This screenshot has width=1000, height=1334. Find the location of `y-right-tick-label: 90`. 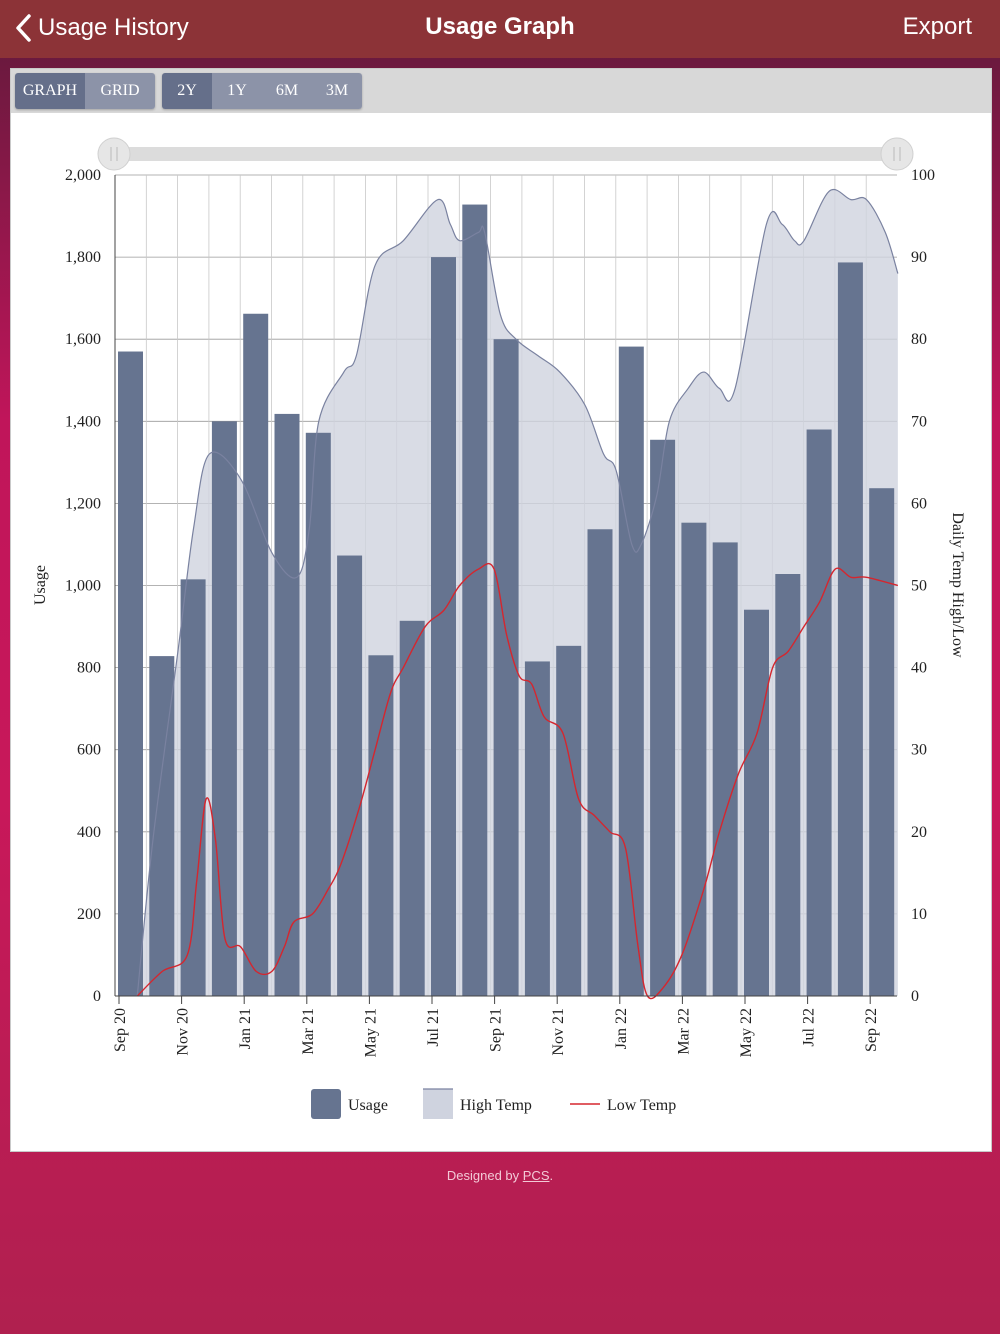

y-right-tick-label: 90 is located at coordinates (919, 257).